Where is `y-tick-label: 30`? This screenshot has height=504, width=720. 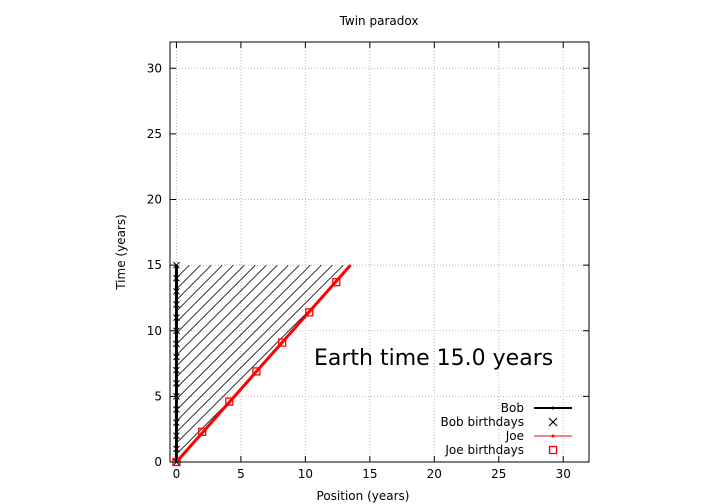
y-tick-label: 30 is located at coordinates (154, 68).